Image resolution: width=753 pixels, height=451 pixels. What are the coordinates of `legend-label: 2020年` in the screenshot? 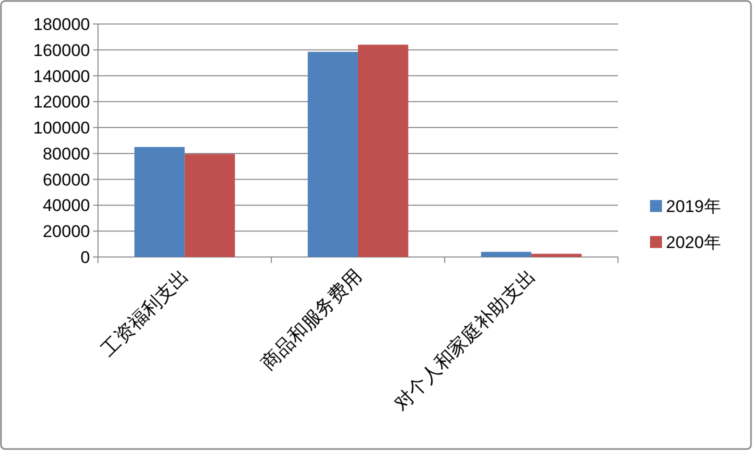 It's located at (693, 242).